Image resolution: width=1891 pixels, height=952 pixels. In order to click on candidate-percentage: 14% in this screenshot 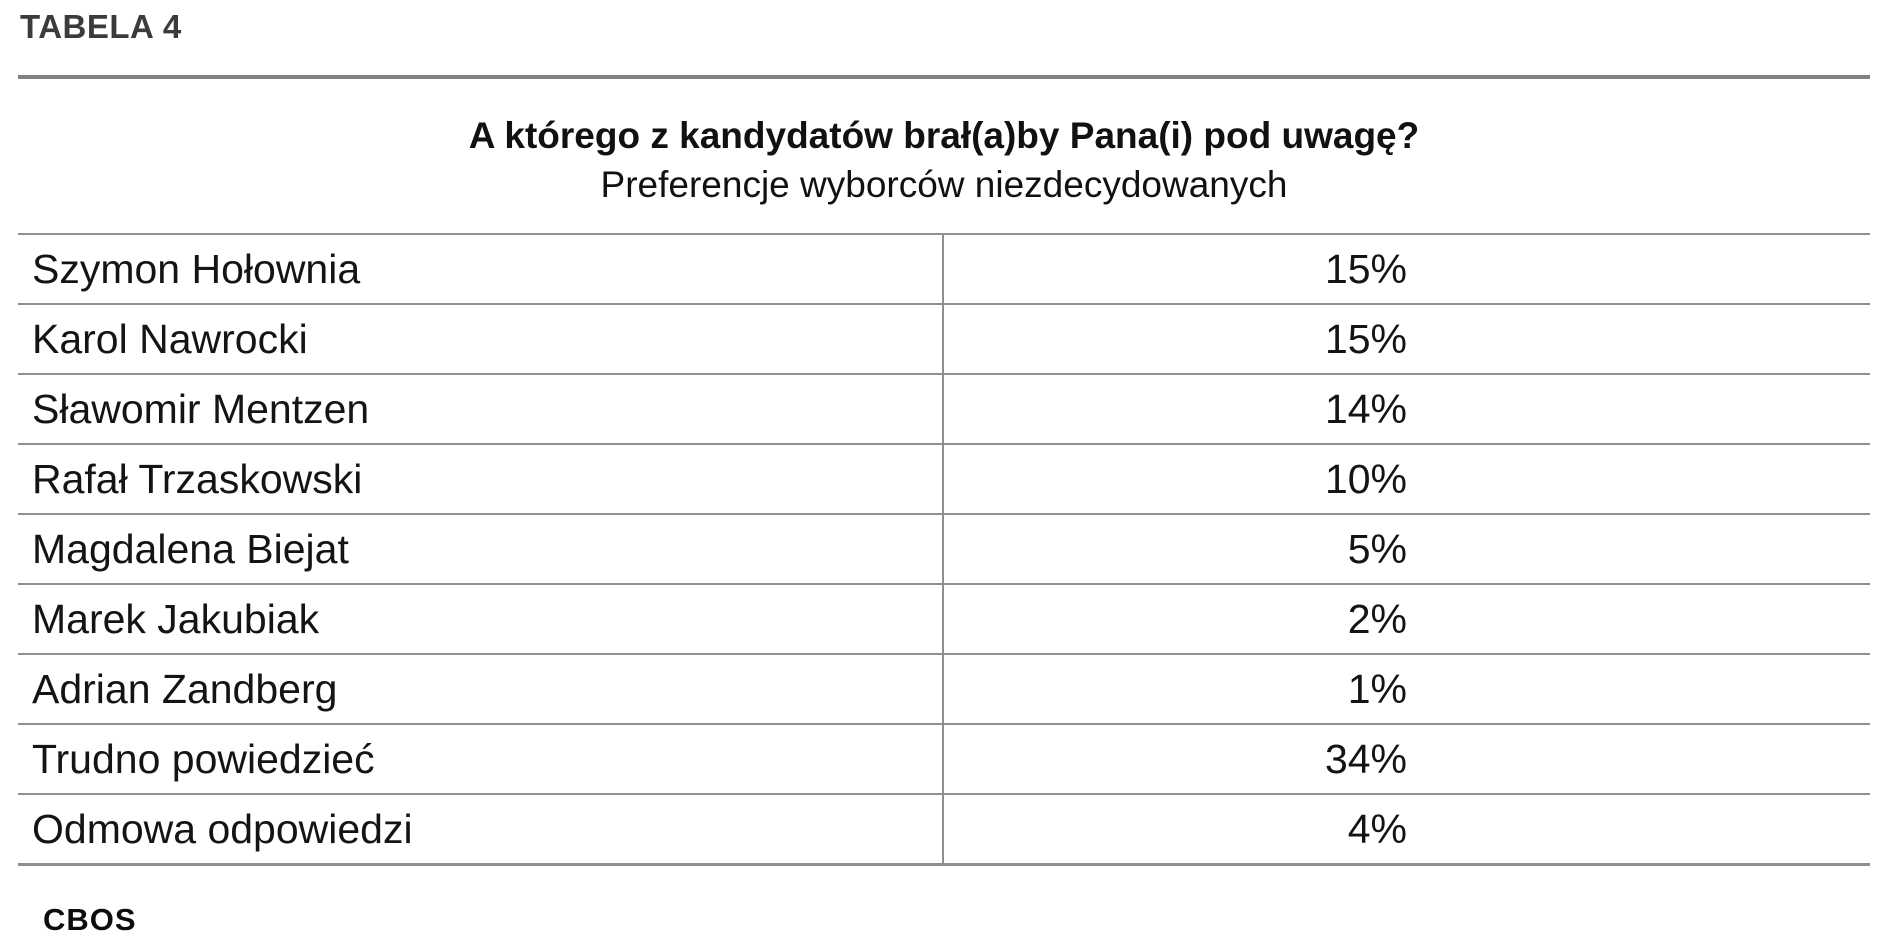, I will do `click(1365, 408)`.